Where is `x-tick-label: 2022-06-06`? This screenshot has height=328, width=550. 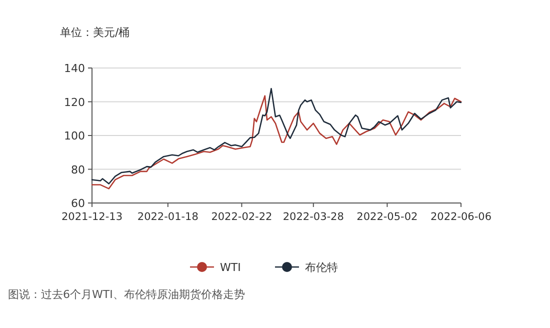
x-tick-label: 2022-06-06 is located at coordinates (461, 217).